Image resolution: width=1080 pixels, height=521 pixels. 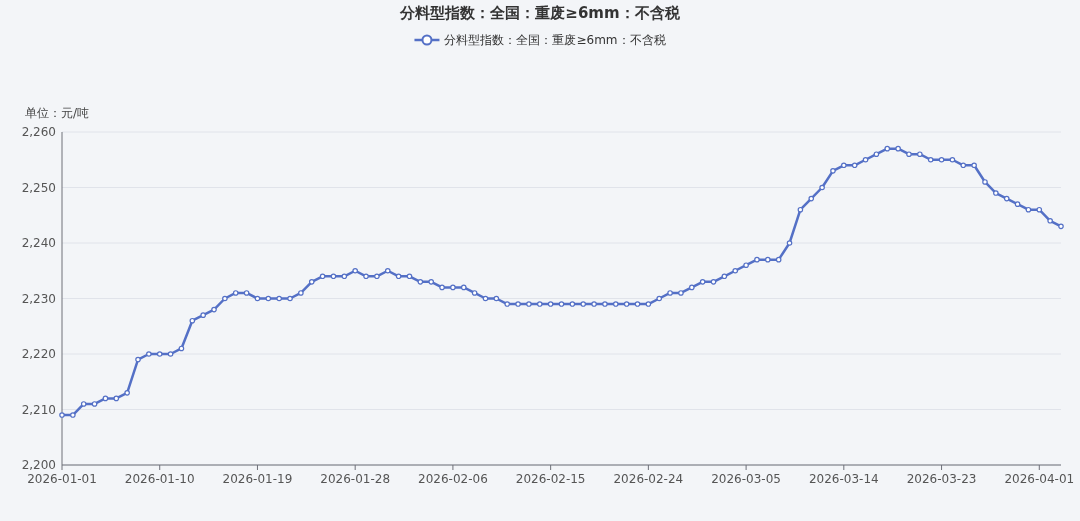 I want to click on x-tick-label: 2026-01-19, so click(x=257, y=479).